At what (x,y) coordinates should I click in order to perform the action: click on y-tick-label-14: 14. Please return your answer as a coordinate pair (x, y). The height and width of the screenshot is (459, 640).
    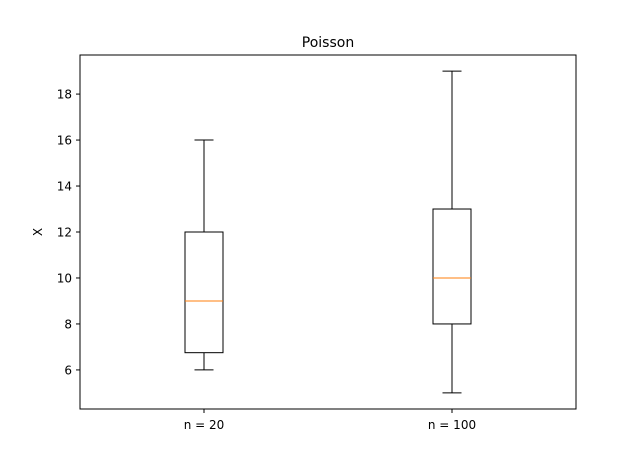
    Looking at the image, I should click on (64, 187).